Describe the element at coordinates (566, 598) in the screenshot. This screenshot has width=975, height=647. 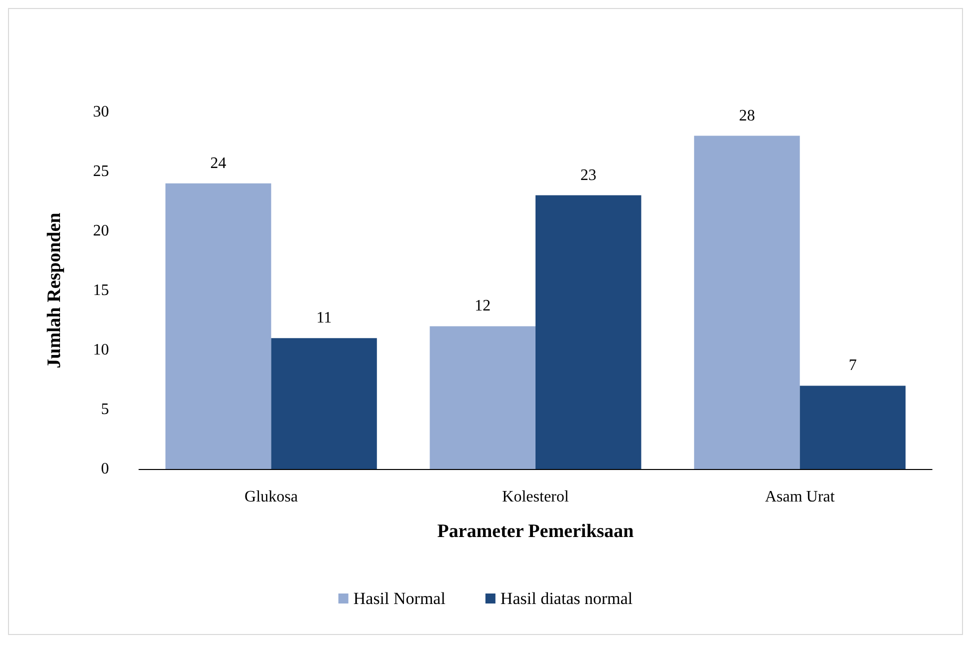
I see `legend-label: Hasil diatas normal` at that location.